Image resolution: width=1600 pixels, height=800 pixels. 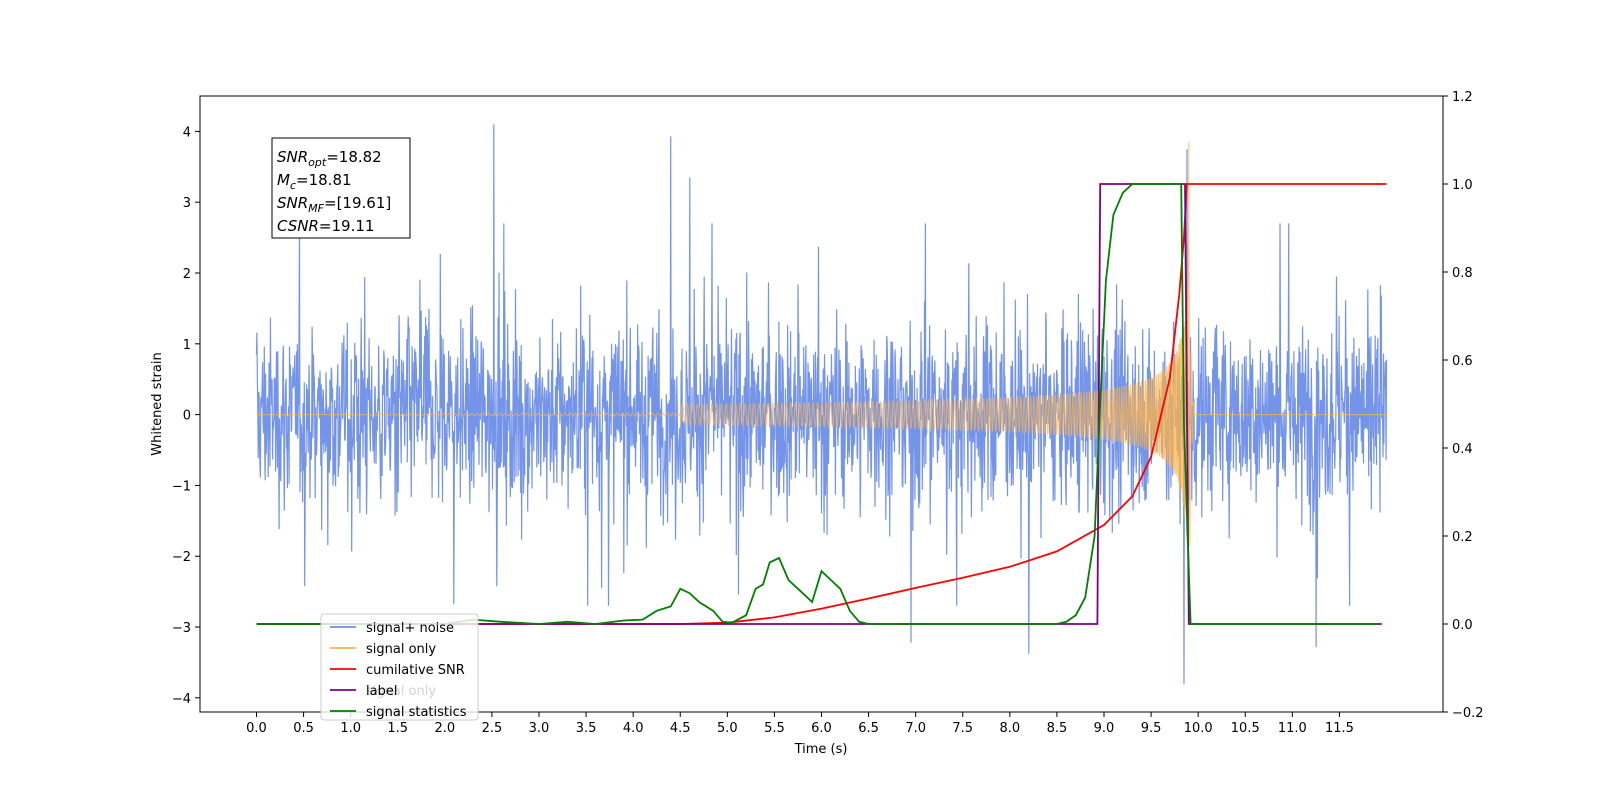 What do you see at coordinates (187, 132) in the screenshot?
I see `y-tick-label: 4` at bounding box center [187, 132].